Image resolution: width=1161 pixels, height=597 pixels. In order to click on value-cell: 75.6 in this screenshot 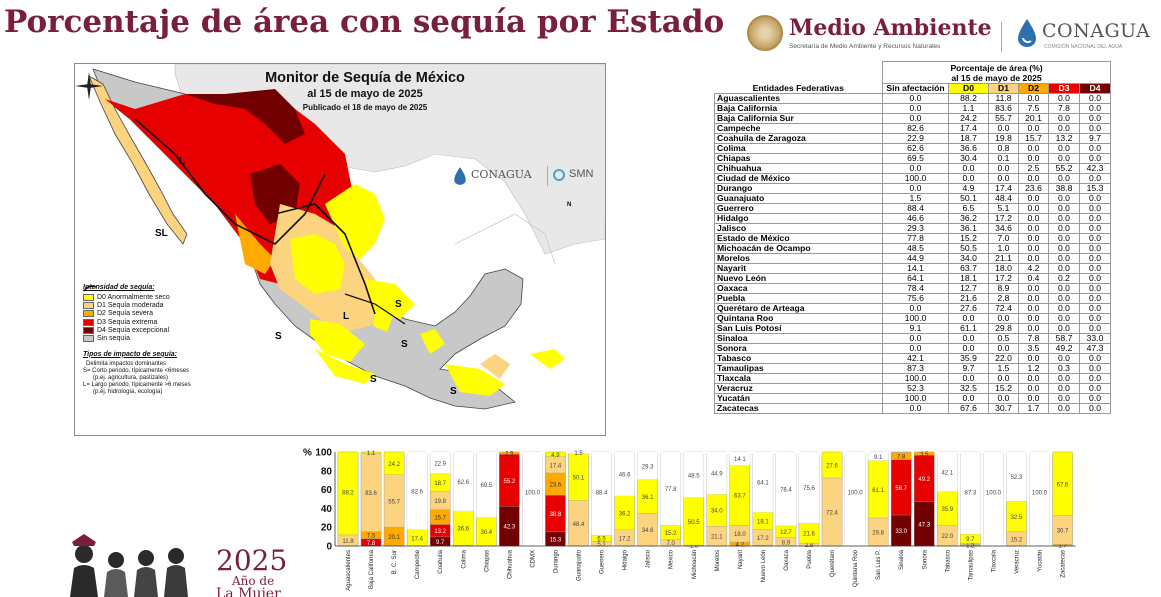, I will do `click(915, 298)`.